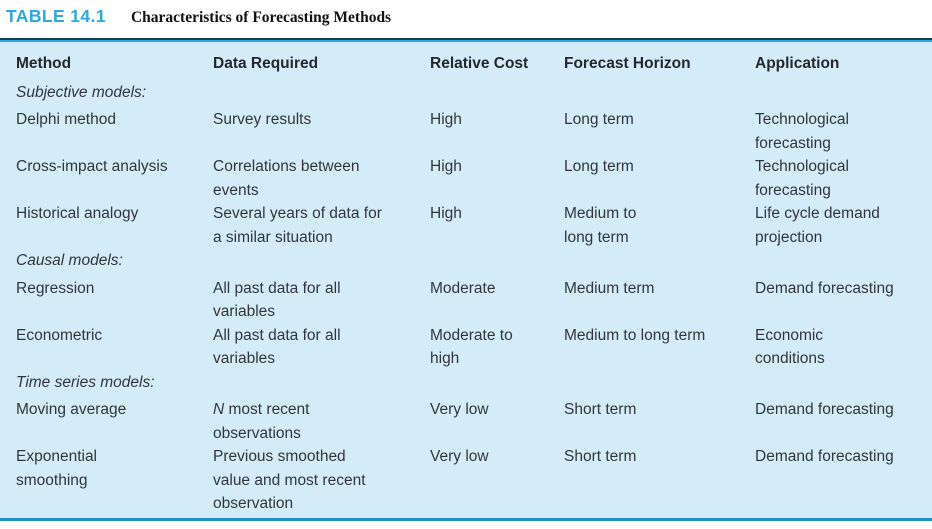 The image size is (932, 529). Describe the element at coordinates (85, 382) in the screenshot. I see `section-label: Time series models:` at that location.